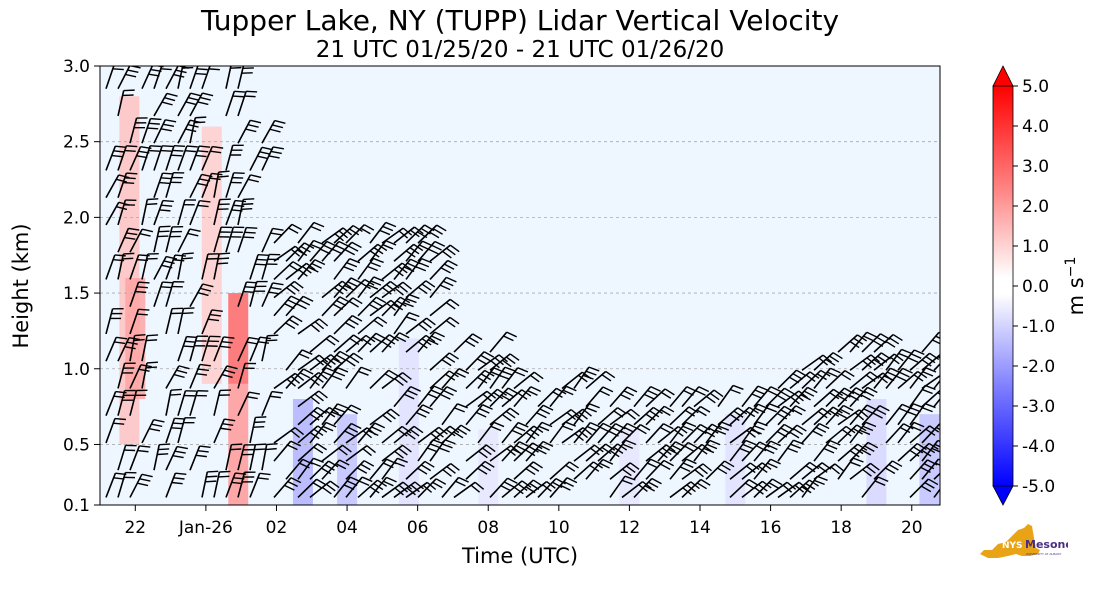 Image resolution: width=1101 pixels, height=600 pixels. I want to click on colorbar-tick-label: 5.0, so click(1035, 87).